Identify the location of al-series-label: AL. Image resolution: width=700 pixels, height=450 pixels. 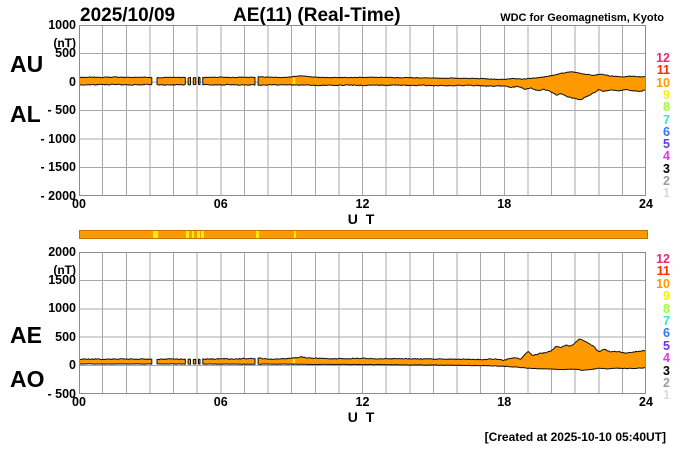
(25, 114).